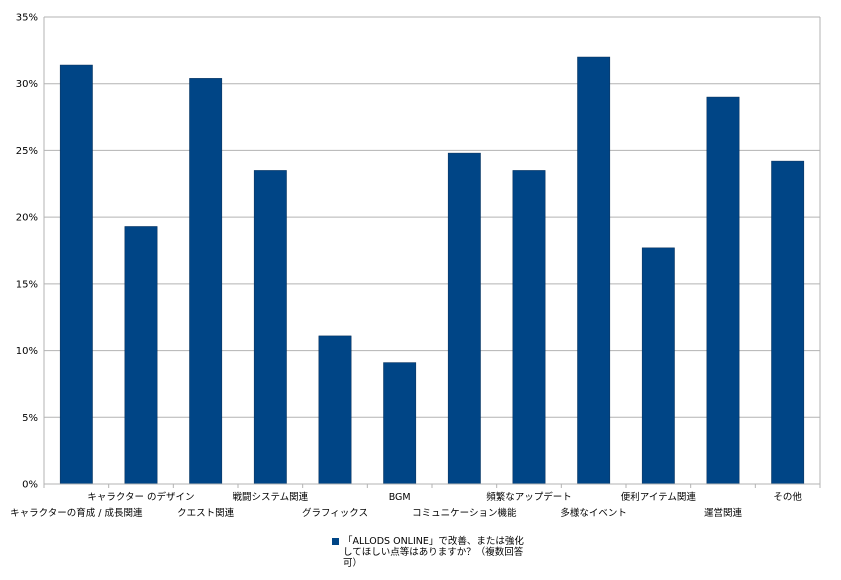 The width and height of the screenshot is (841, 580). What do you see at coordinates (593, 513) in the screenshot?
I see `x-category-label: 多様なイベント` at bounding box center [593, 513].